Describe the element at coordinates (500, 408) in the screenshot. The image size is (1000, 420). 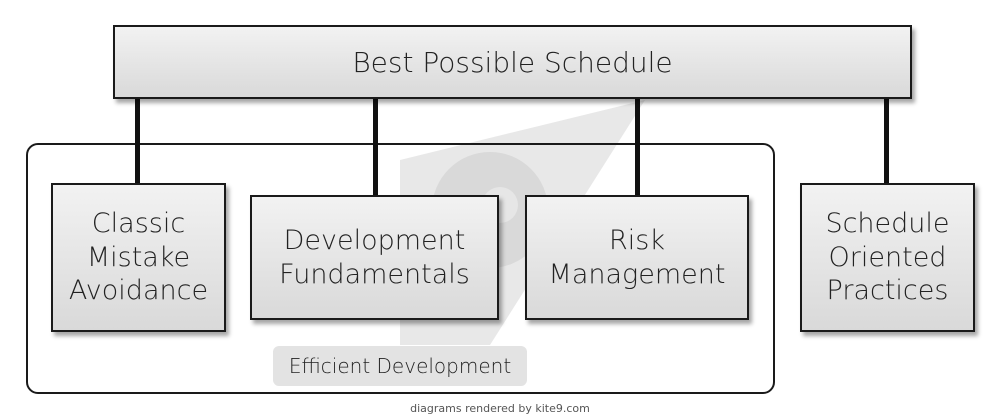
I see `footer-credit: diagrams rendered by kite9.com` at that location.